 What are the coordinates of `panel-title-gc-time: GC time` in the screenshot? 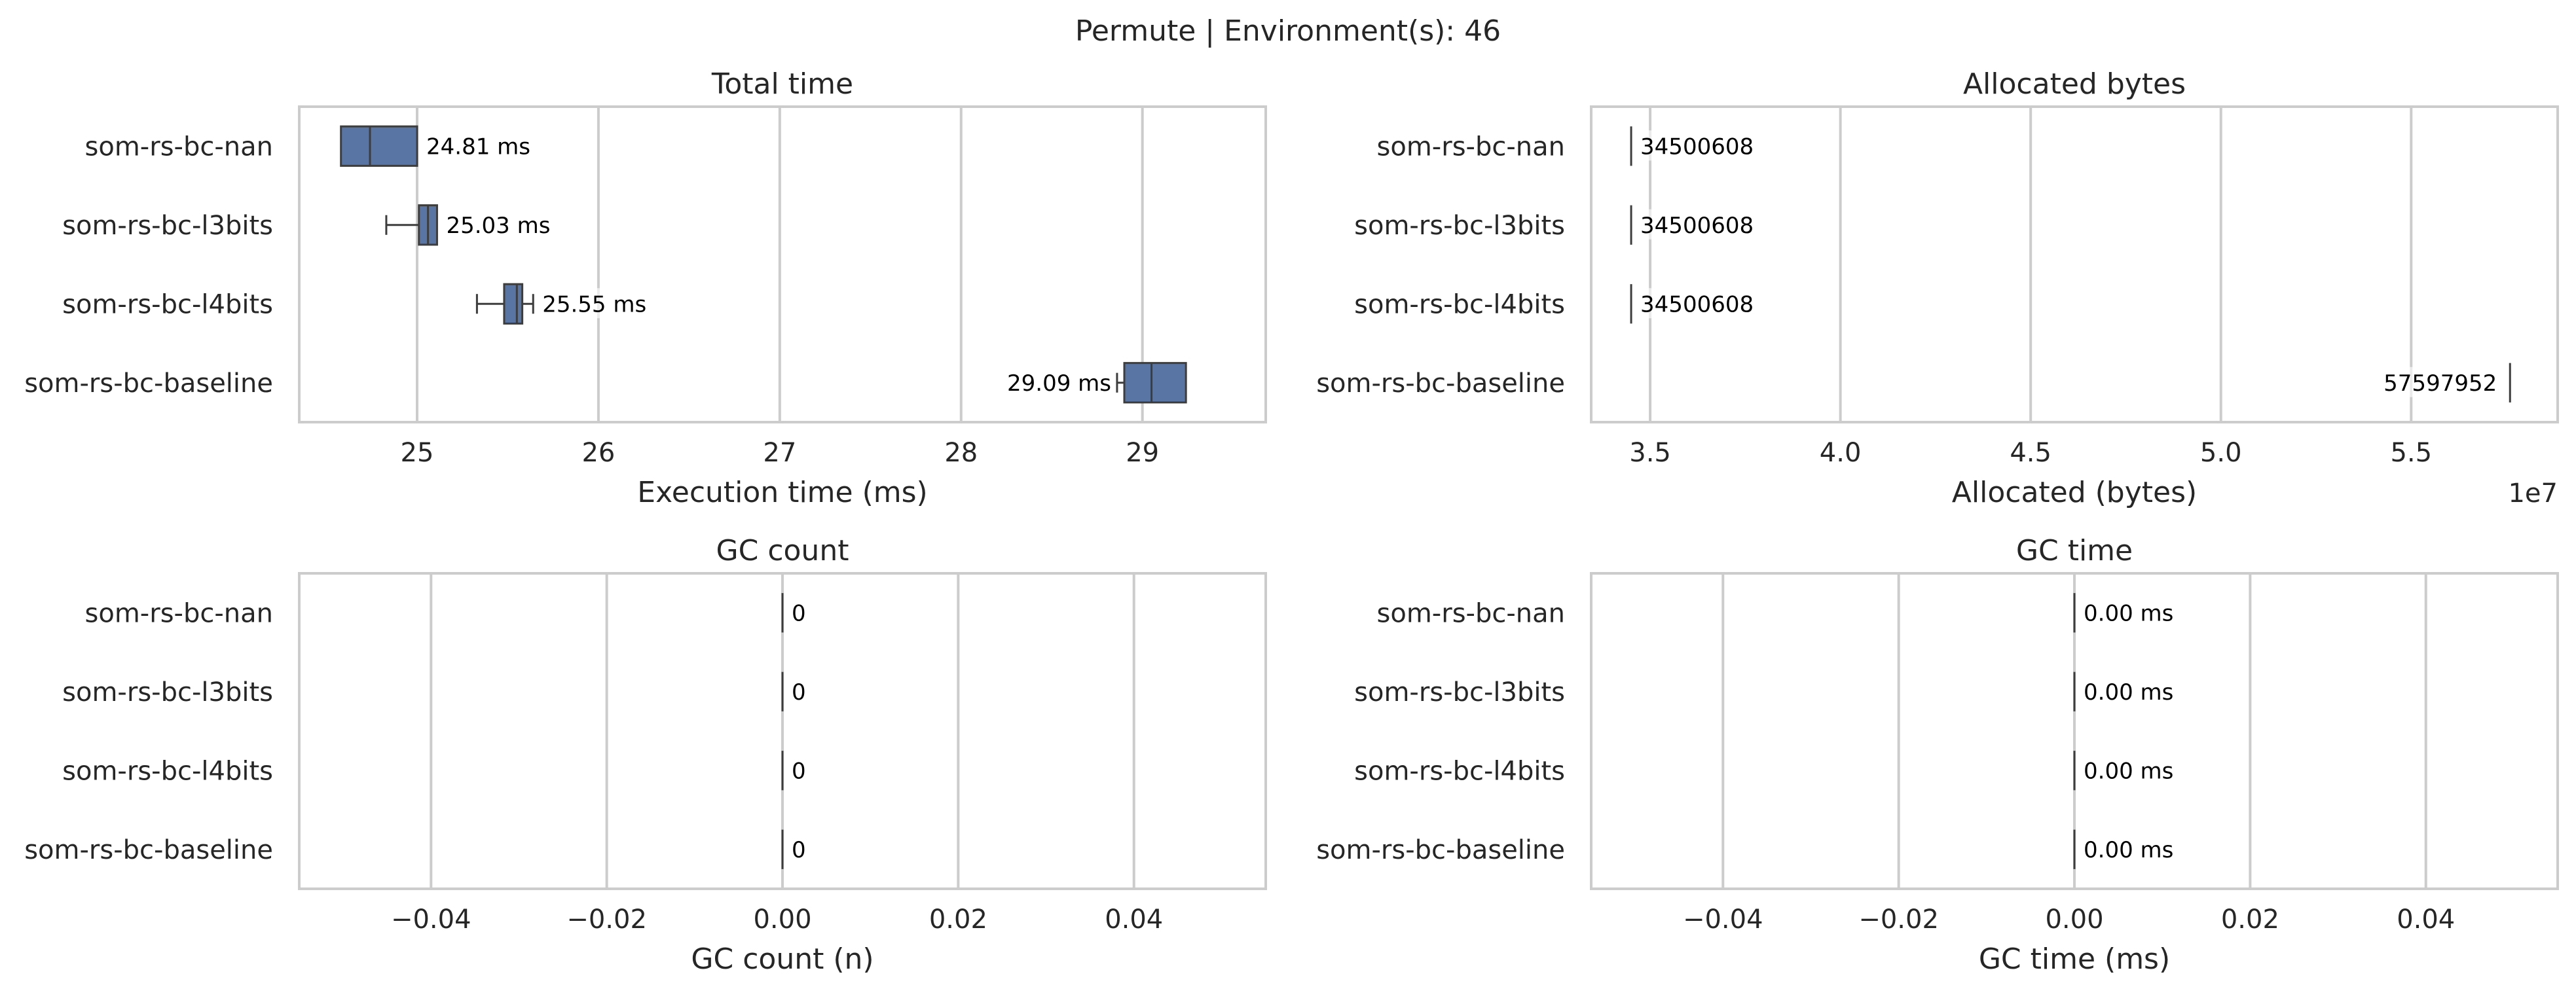 It's located at (2074, 551).